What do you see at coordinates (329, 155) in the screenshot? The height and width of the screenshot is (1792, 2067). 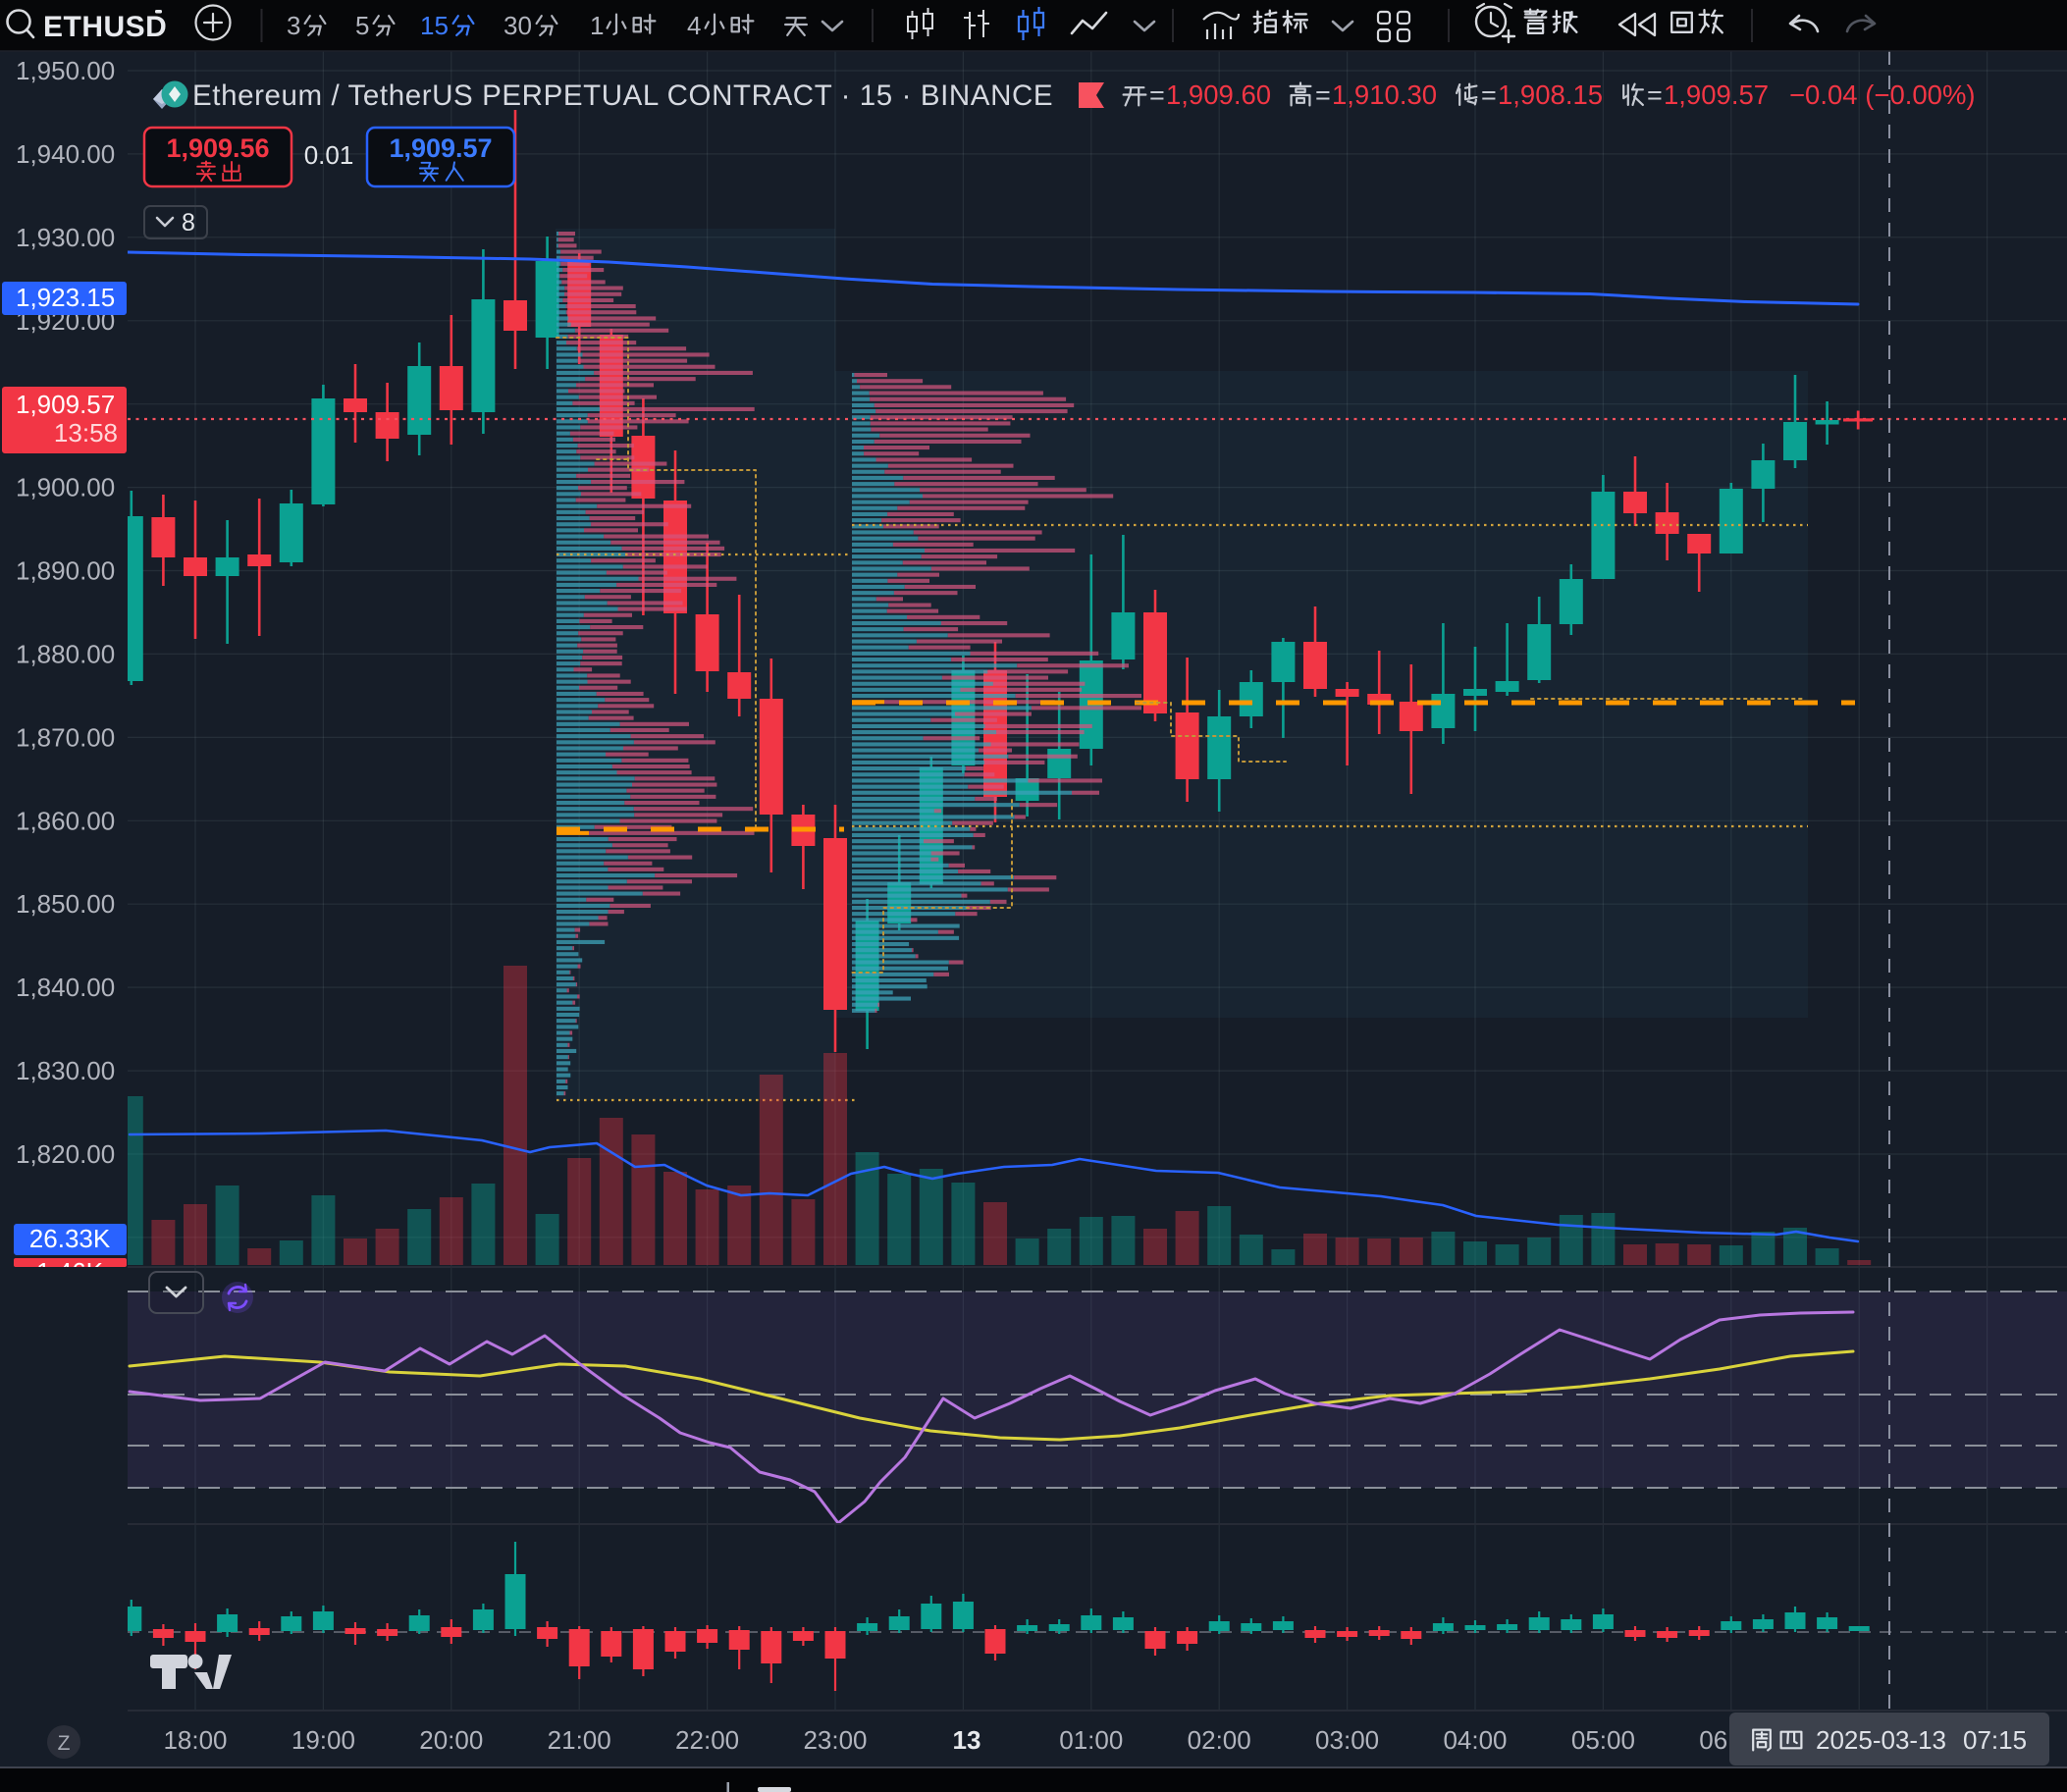 I see `svg-text: 0.01` at bounding box center [329, 155].